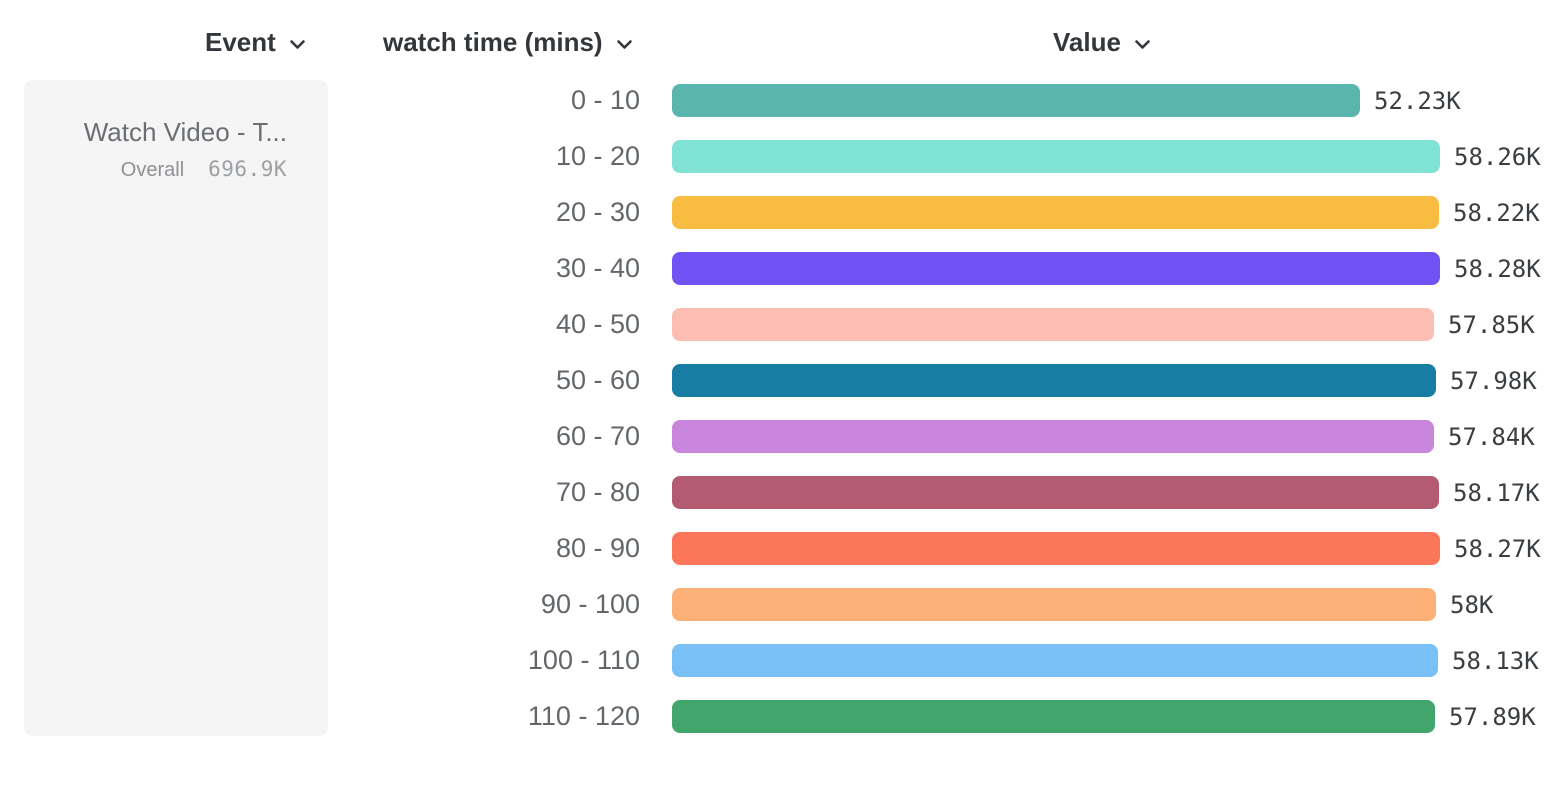 This screenshot has height=790, width=1568. Describe the element at coordinates (597, 268) in the screenshot. I see `bucket-label: 30 - 40` at that location.